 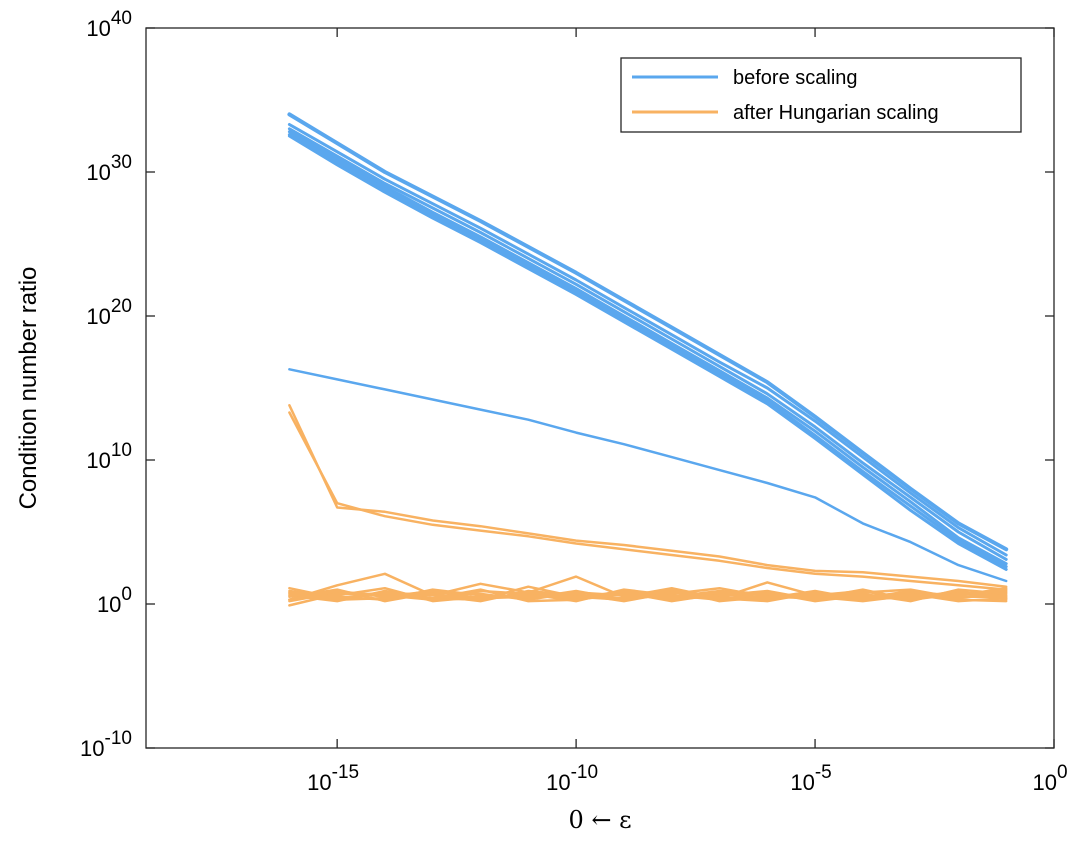 I want to click on y-tick-label-1: 100, so click(x=114, y=600).